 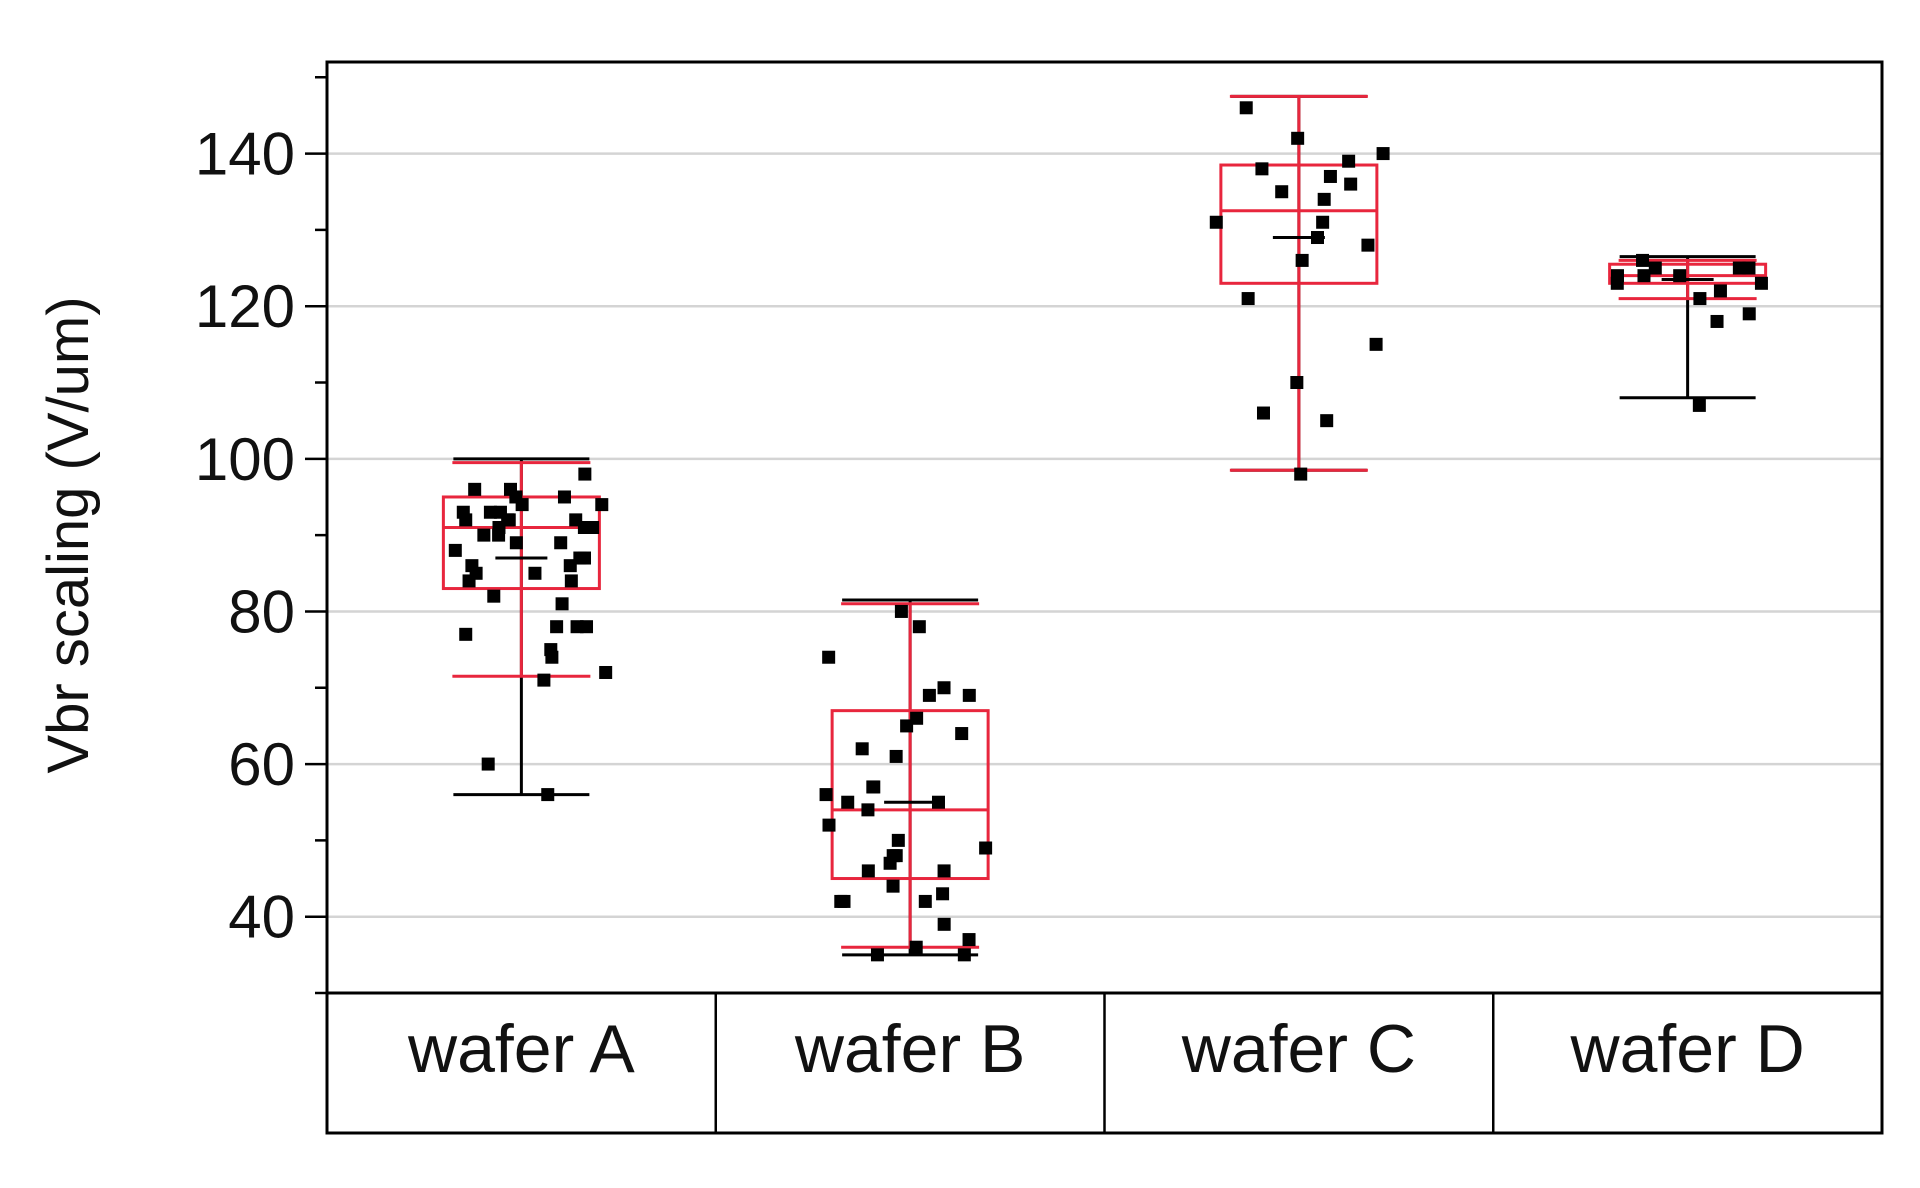 I want to click on y-axis: 40 60 80 100 120 140, so click(x=261, y=535).